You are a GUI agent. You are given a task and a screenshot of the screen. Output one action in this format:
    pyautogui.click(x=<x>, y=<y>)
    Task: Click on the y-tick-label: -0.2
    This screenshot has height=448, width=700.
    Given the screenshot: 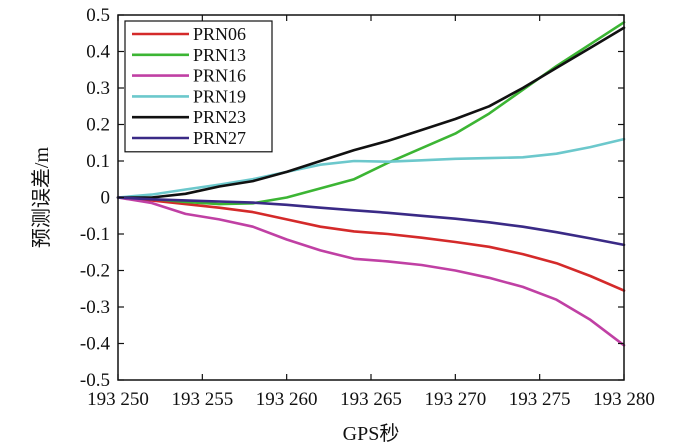 What is the action you would take?
    pyautogui.click(x=95, y=271)
    